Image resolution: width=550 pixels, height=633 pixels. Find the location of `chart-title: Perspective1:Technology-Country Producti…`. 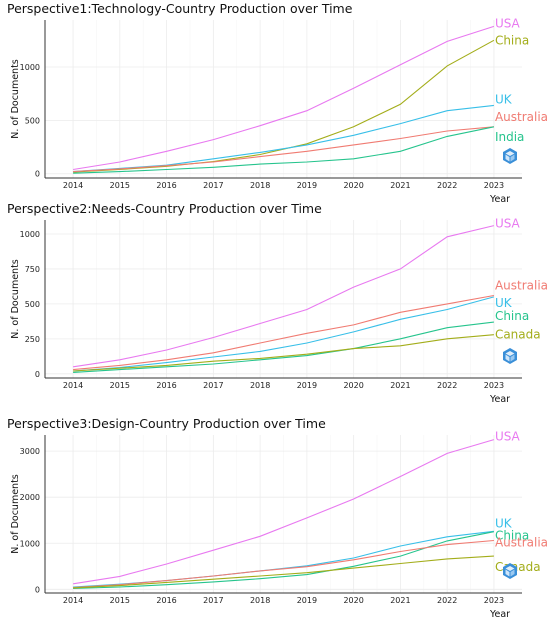

chart-title: Perspective1:Technology-Country Producti… is located at coordinates (180, 8).